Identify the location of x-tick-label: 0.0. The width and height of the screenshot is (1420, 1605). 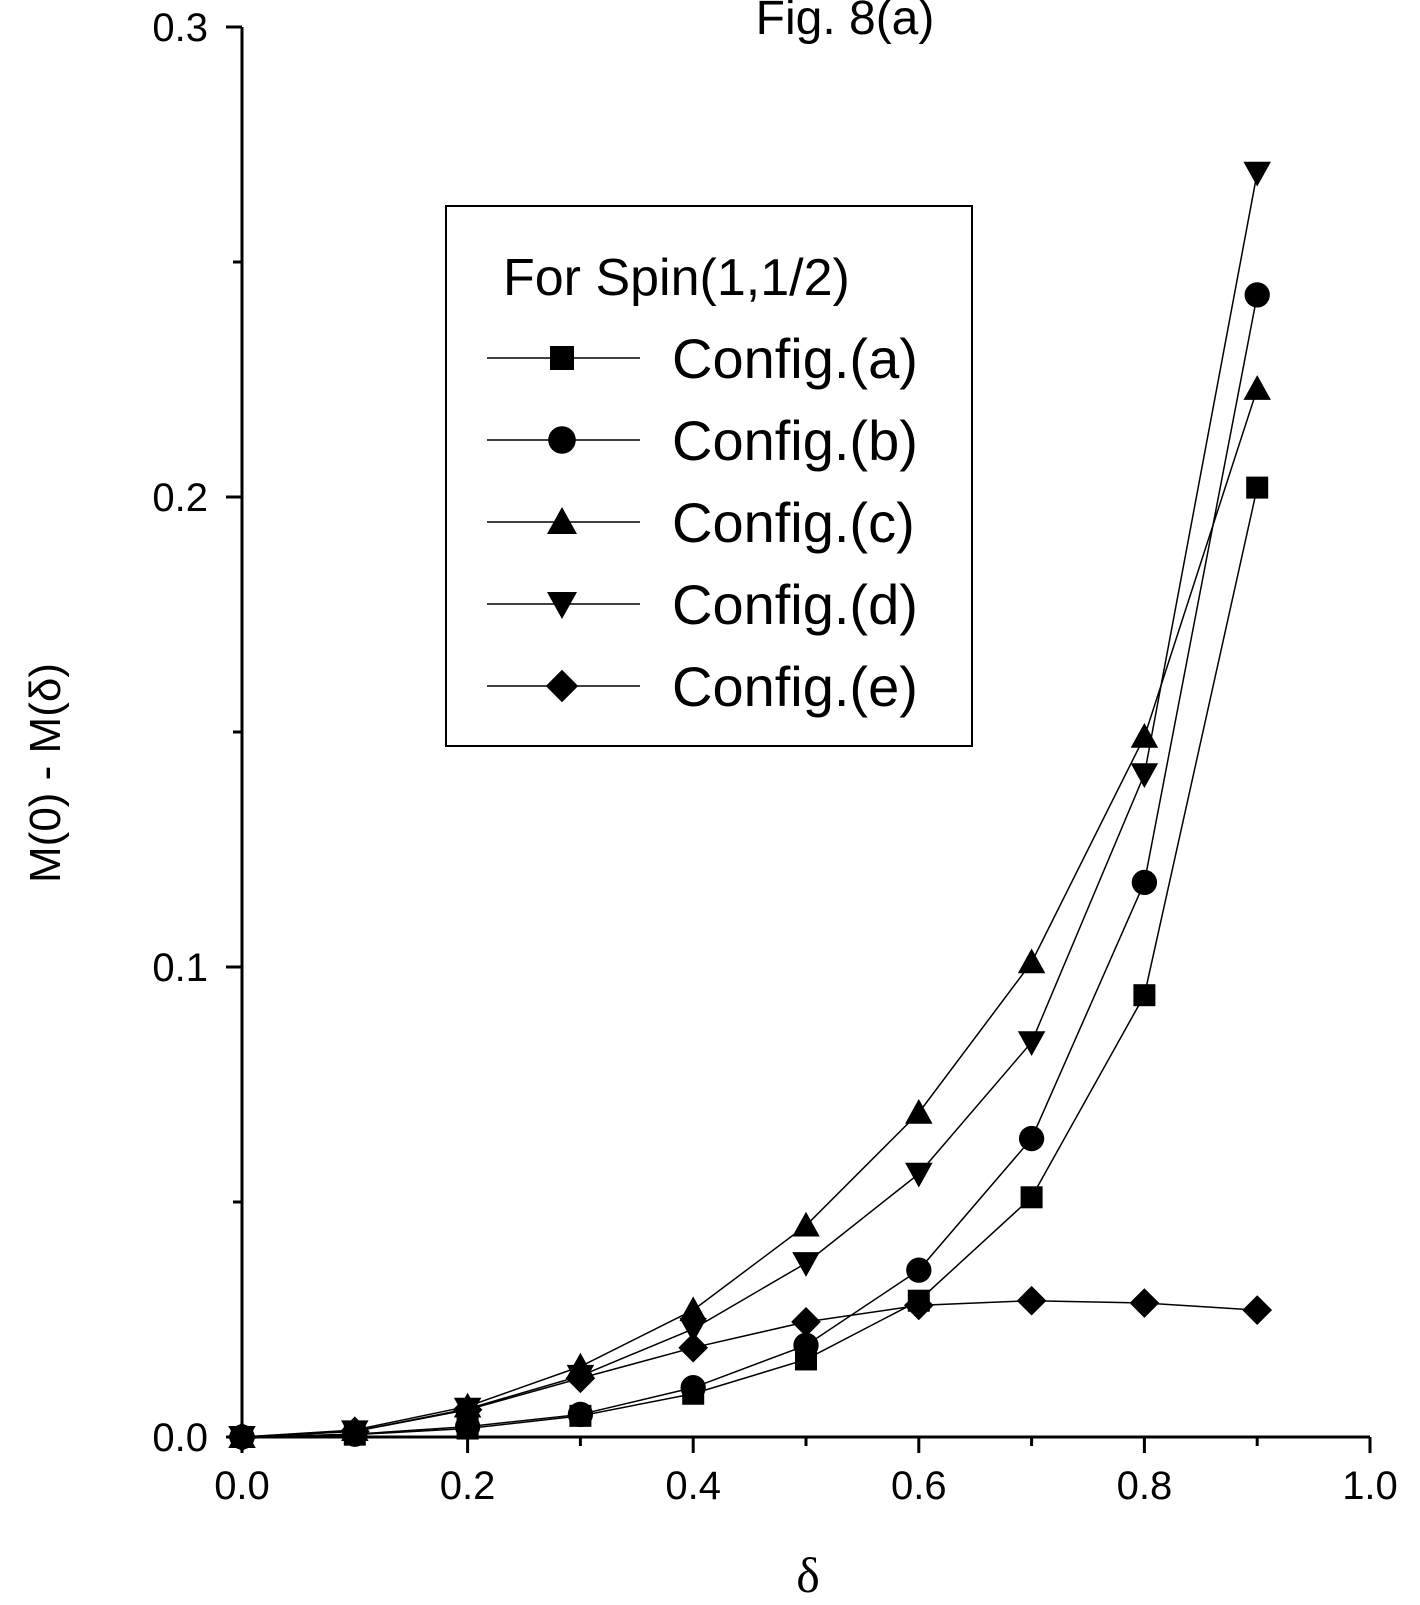
(242, 1486).